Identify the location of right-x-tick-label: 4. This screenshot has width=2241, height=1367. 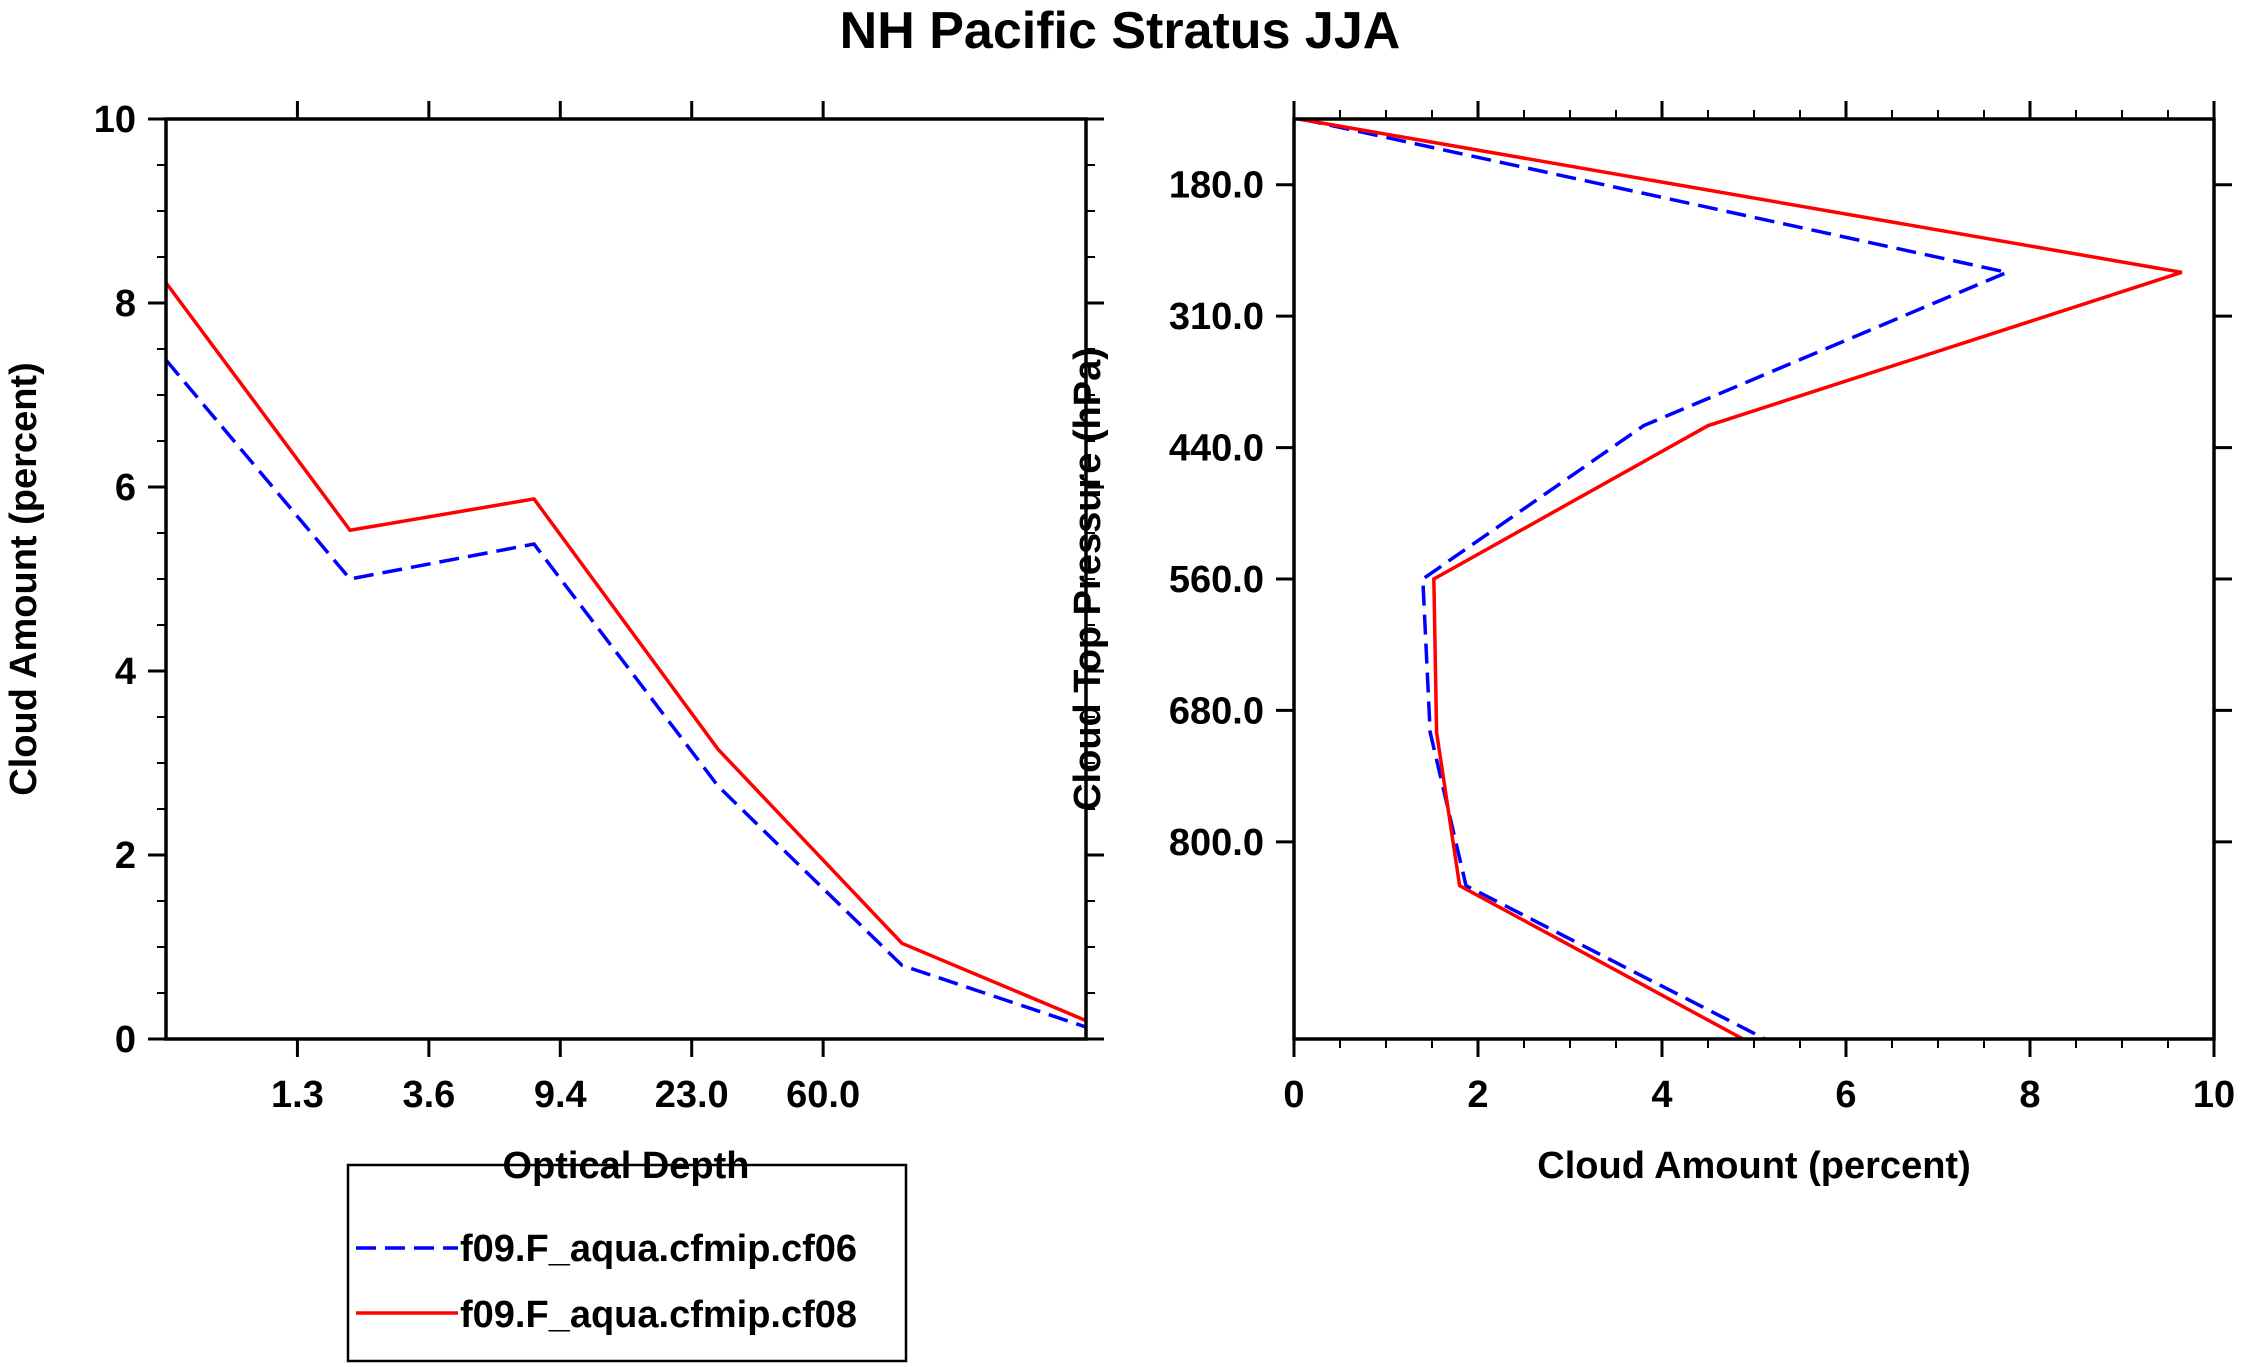
(1661, 1095).